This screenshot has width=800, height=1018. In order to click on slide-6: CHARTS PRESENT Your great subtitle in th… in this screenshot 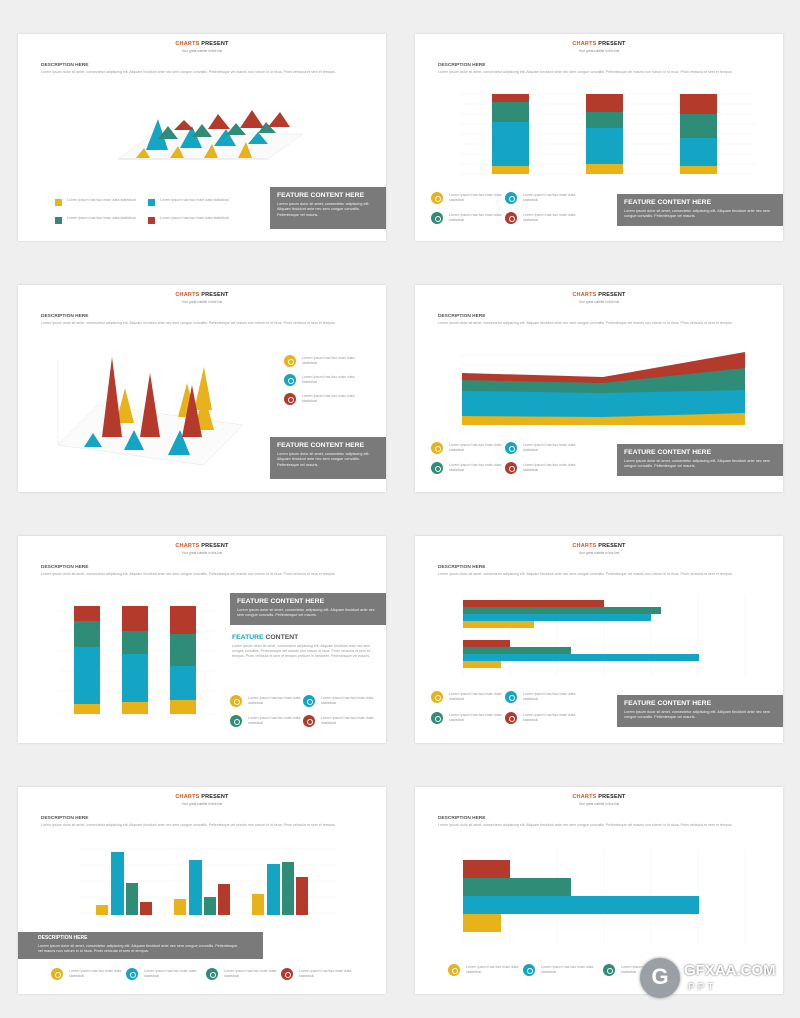, I will do `click(599, 639)`.